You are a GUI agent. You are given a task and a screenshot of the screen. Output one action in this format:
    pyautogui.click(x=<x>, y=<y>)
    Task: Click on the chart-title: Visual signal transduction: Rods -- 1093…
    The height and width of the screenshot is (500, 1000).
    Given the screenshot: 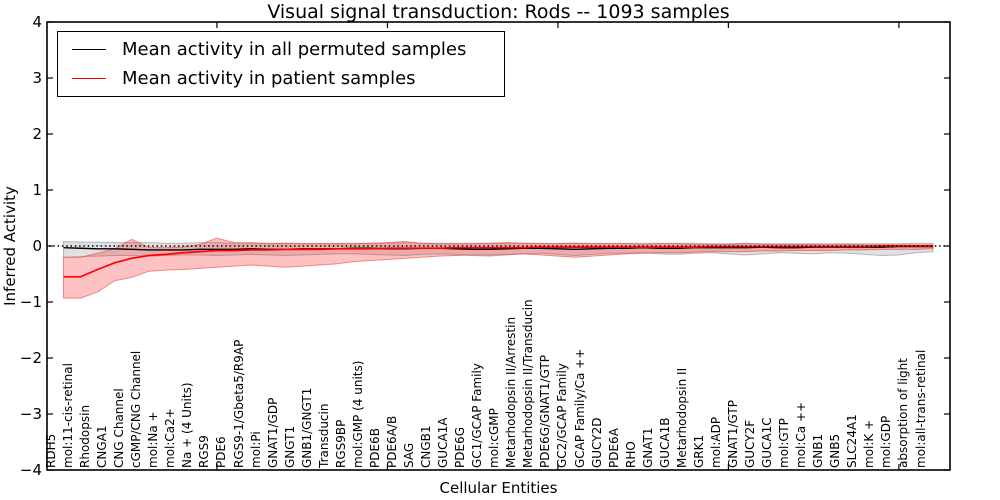 What is the action you would take?
    pyautogui.click(x=498, y=12)
    